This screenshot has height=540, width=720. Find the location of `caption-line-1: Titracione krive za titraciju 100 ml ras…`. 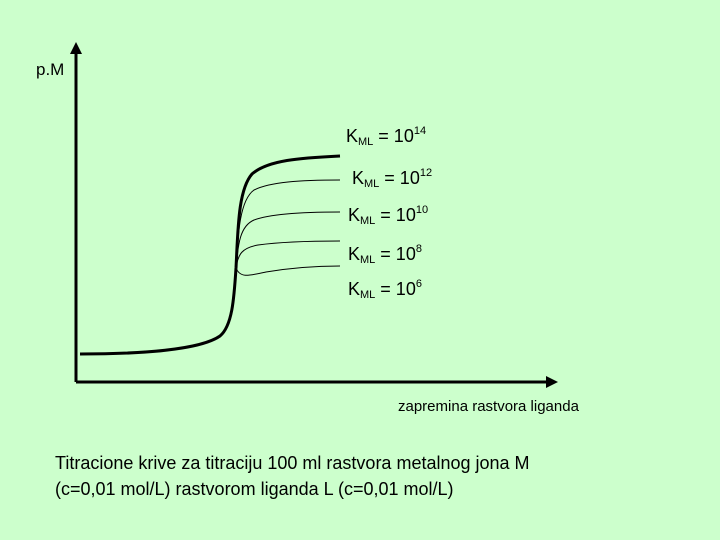

caption-line-1: Titracione krive za titraciju 100 ml ras… is located at coordinates (292, 463).